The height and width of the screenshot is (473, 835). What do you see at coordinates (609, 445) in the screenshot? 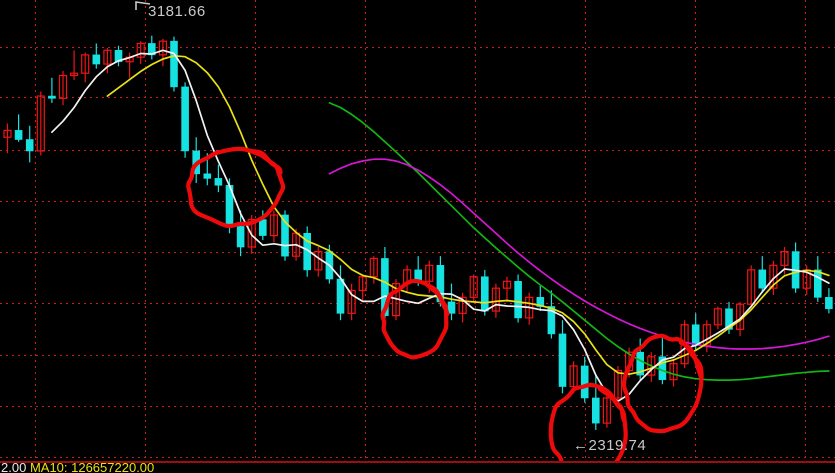
I see `low-price-label: ←2319.74` at bounding box center [609, 445].